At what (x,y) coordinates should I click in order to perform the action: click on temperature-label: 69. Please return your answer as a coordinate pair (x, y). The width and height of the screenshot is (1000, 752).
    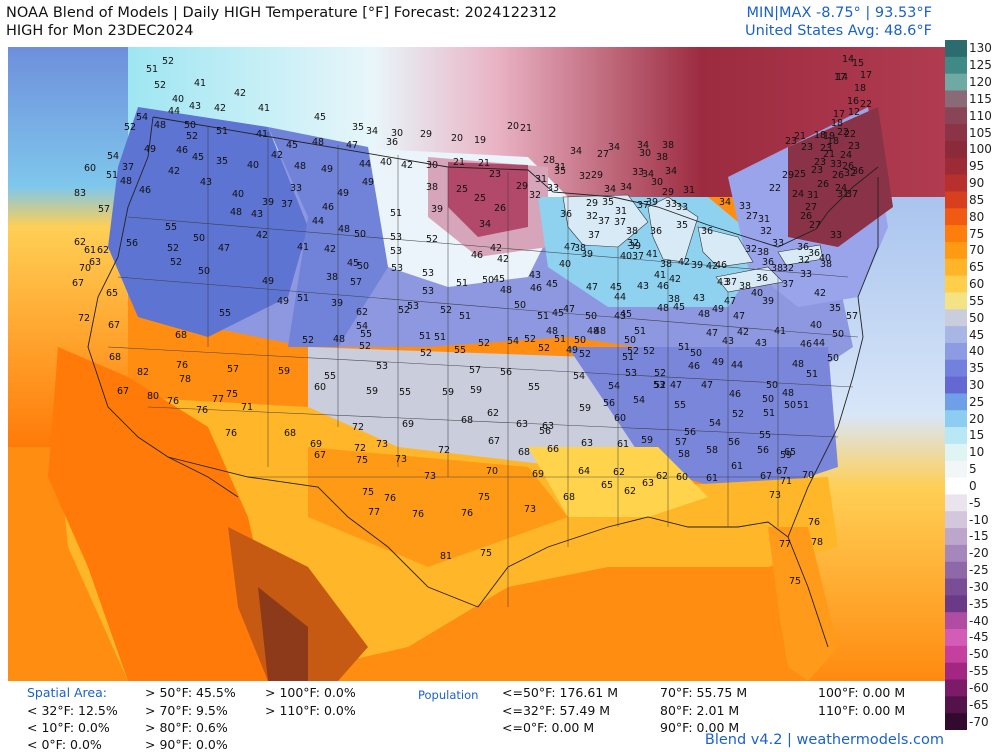
    Looking at the image, I should click on (316, 444).